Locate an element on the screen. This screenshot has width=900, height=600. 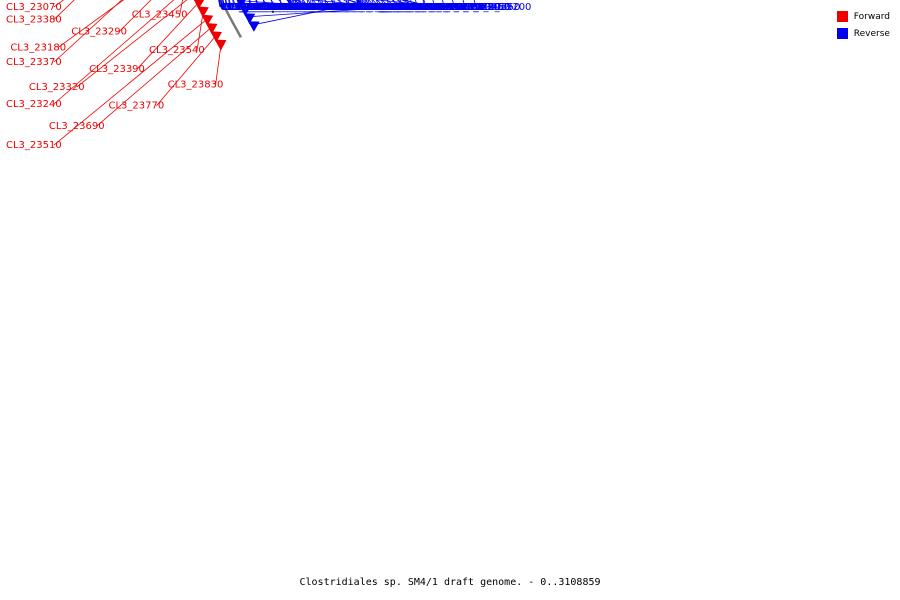
gene-label: CL3_19520 is located at coordinates (309, 7).